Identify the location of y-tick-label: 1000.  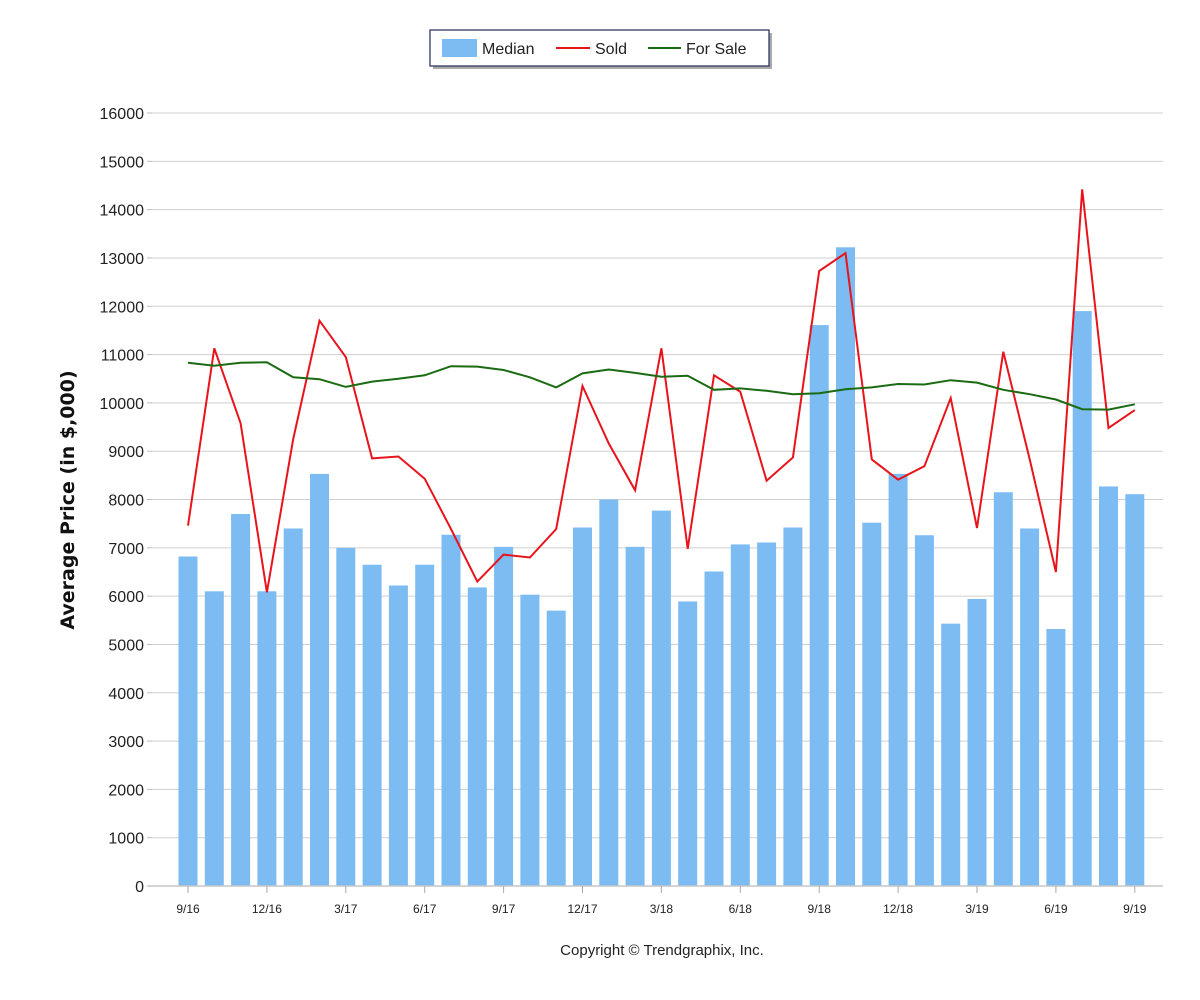
(126, 839).